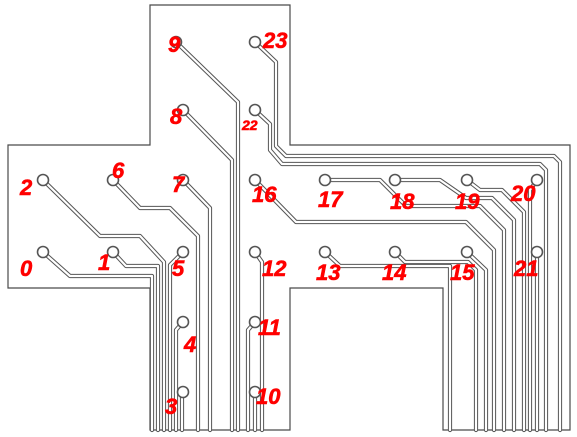  Describe the element at coordinates (476, 341) in the screenshot. I see `trace-15-core` at that location.